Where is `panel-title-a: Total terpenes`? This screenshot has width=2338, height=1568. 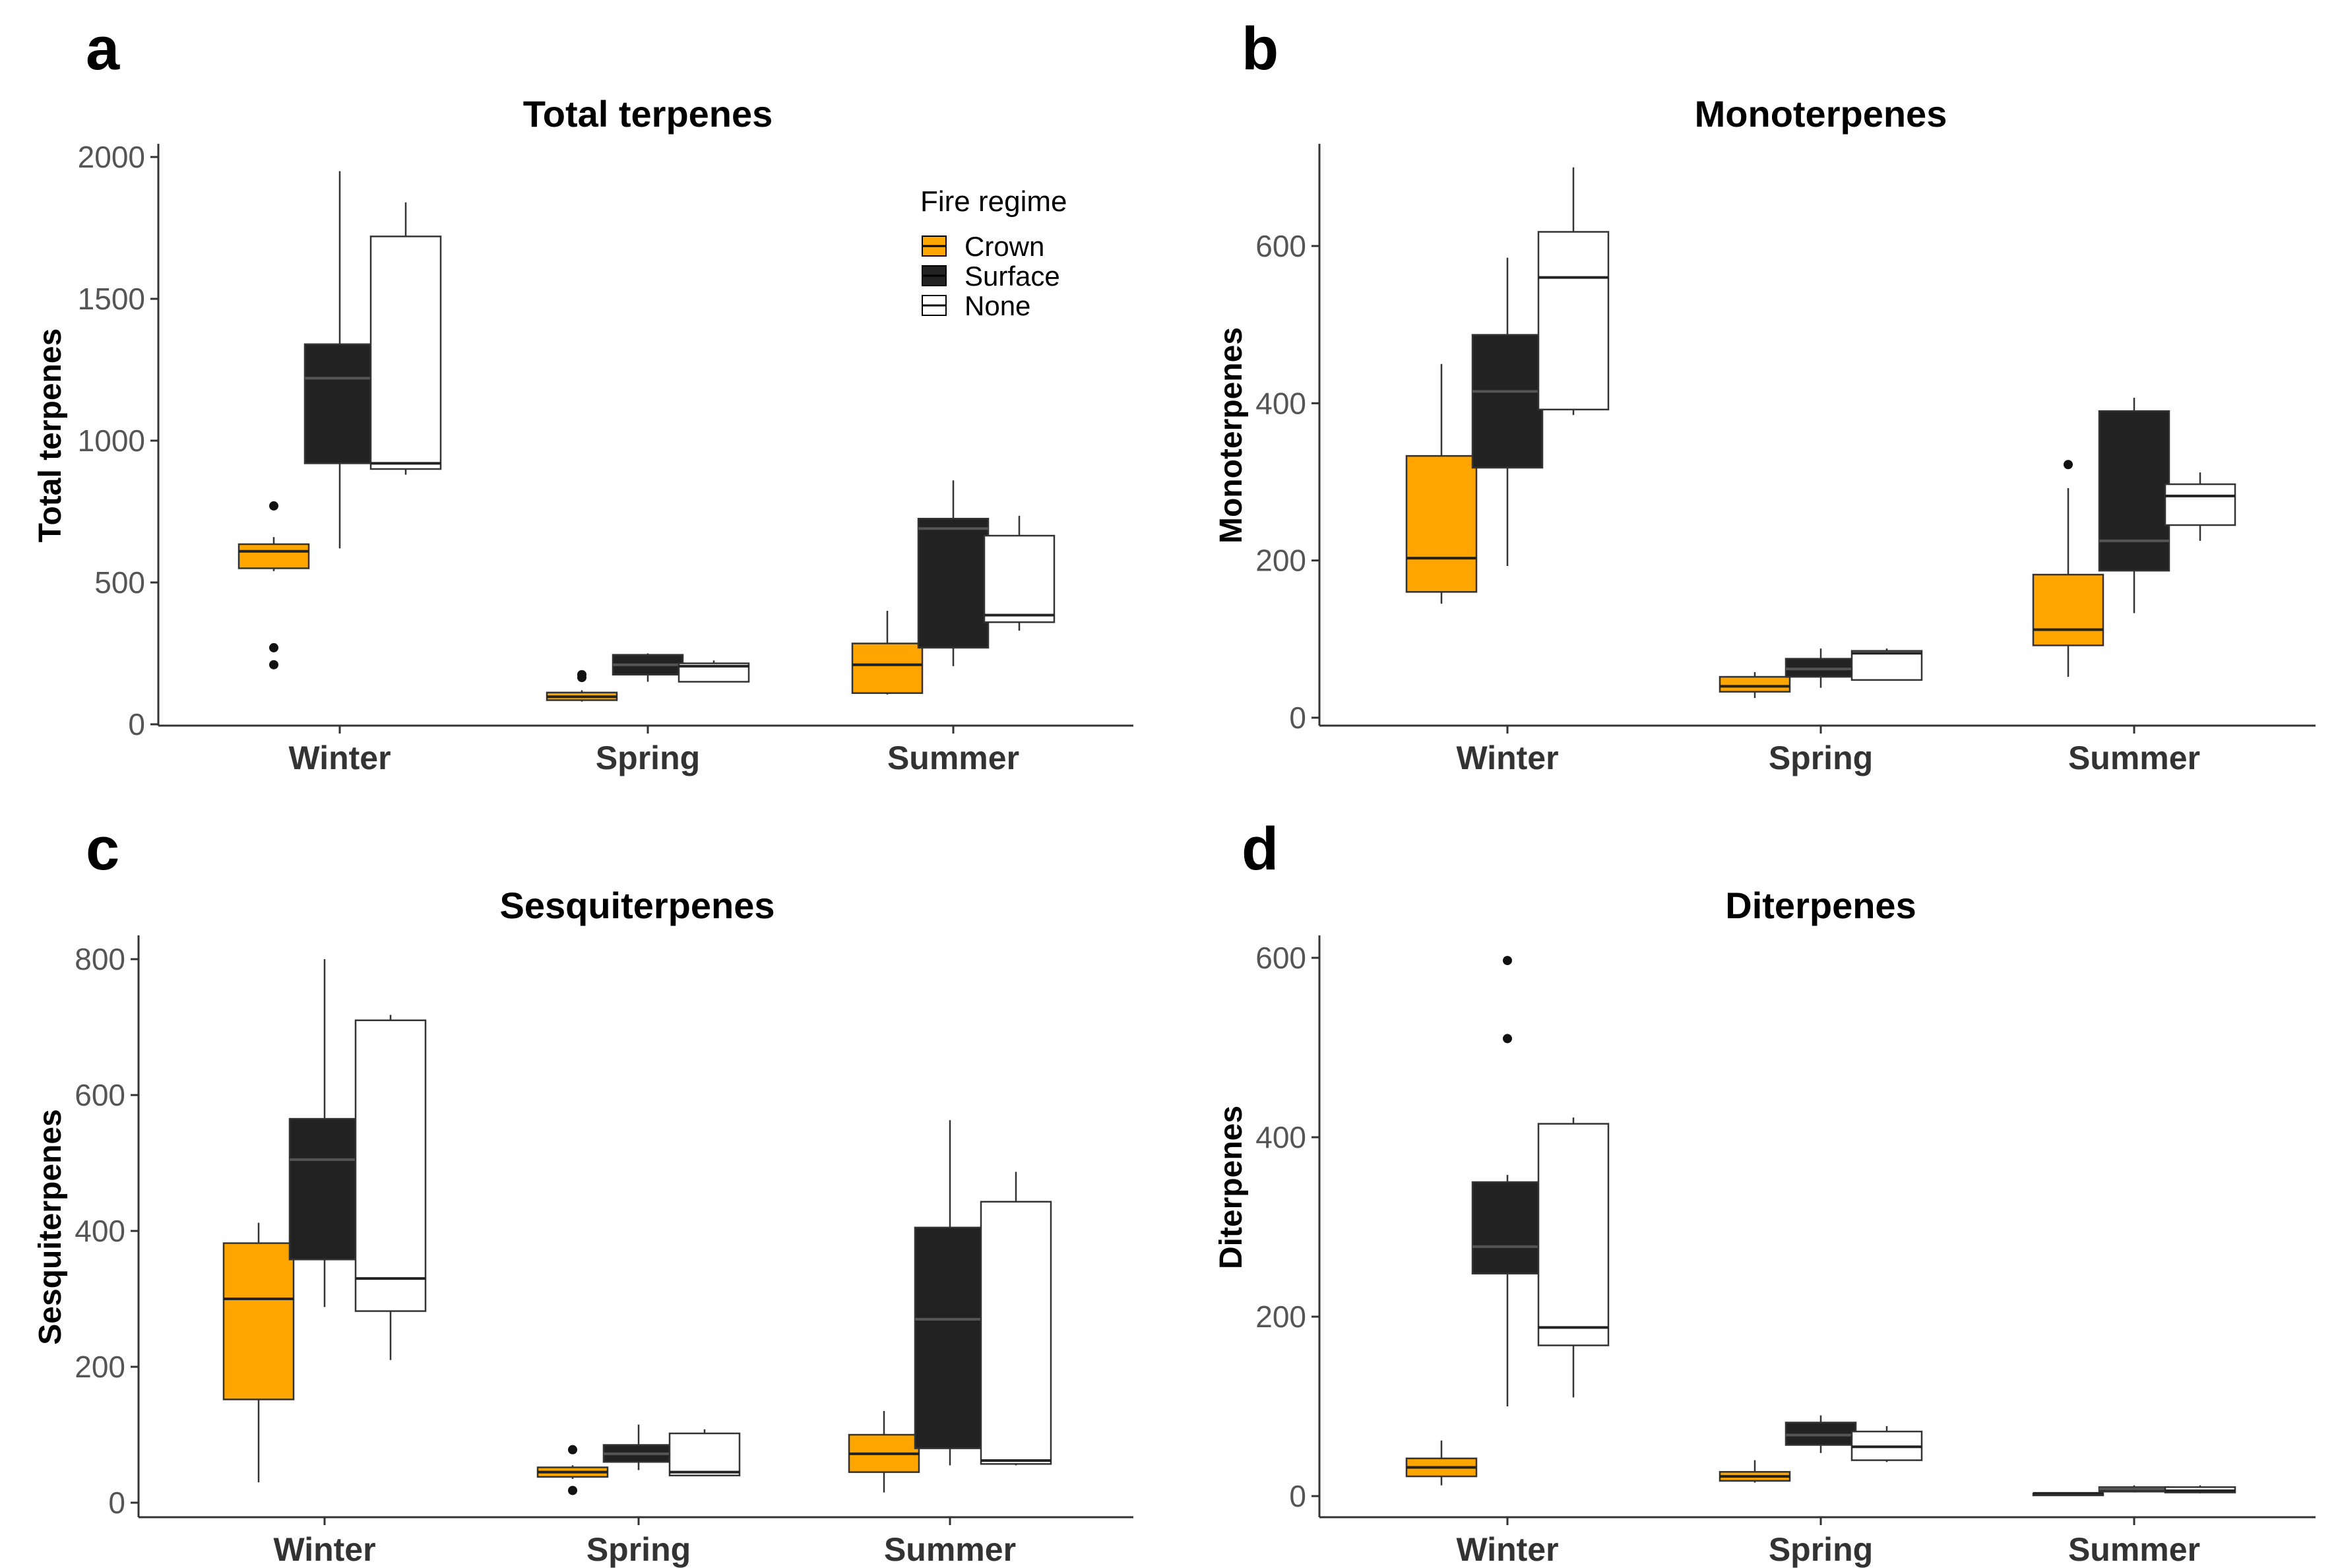 panel-title-a: Total terpenes is located at coordinates (648, 114).